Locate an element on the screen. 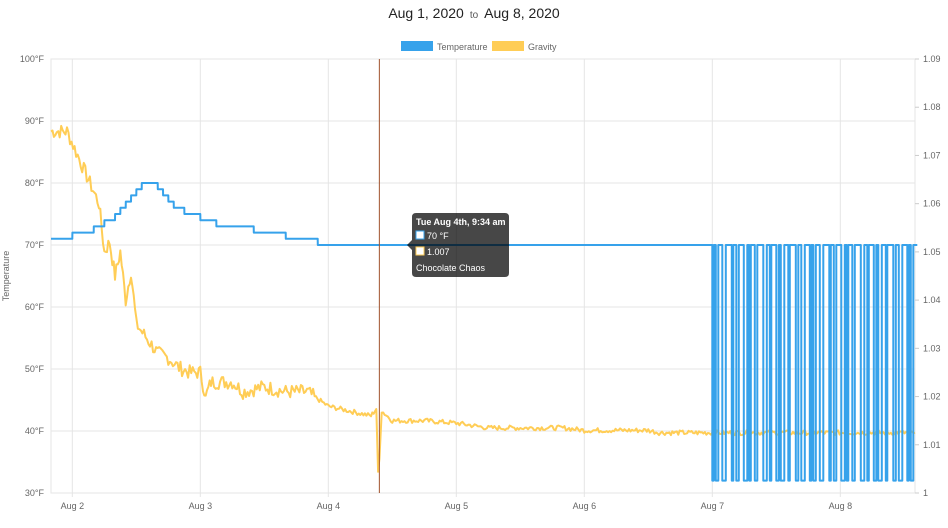  end-date: Aug 8, 2020 is located at coordinates (522, 13).